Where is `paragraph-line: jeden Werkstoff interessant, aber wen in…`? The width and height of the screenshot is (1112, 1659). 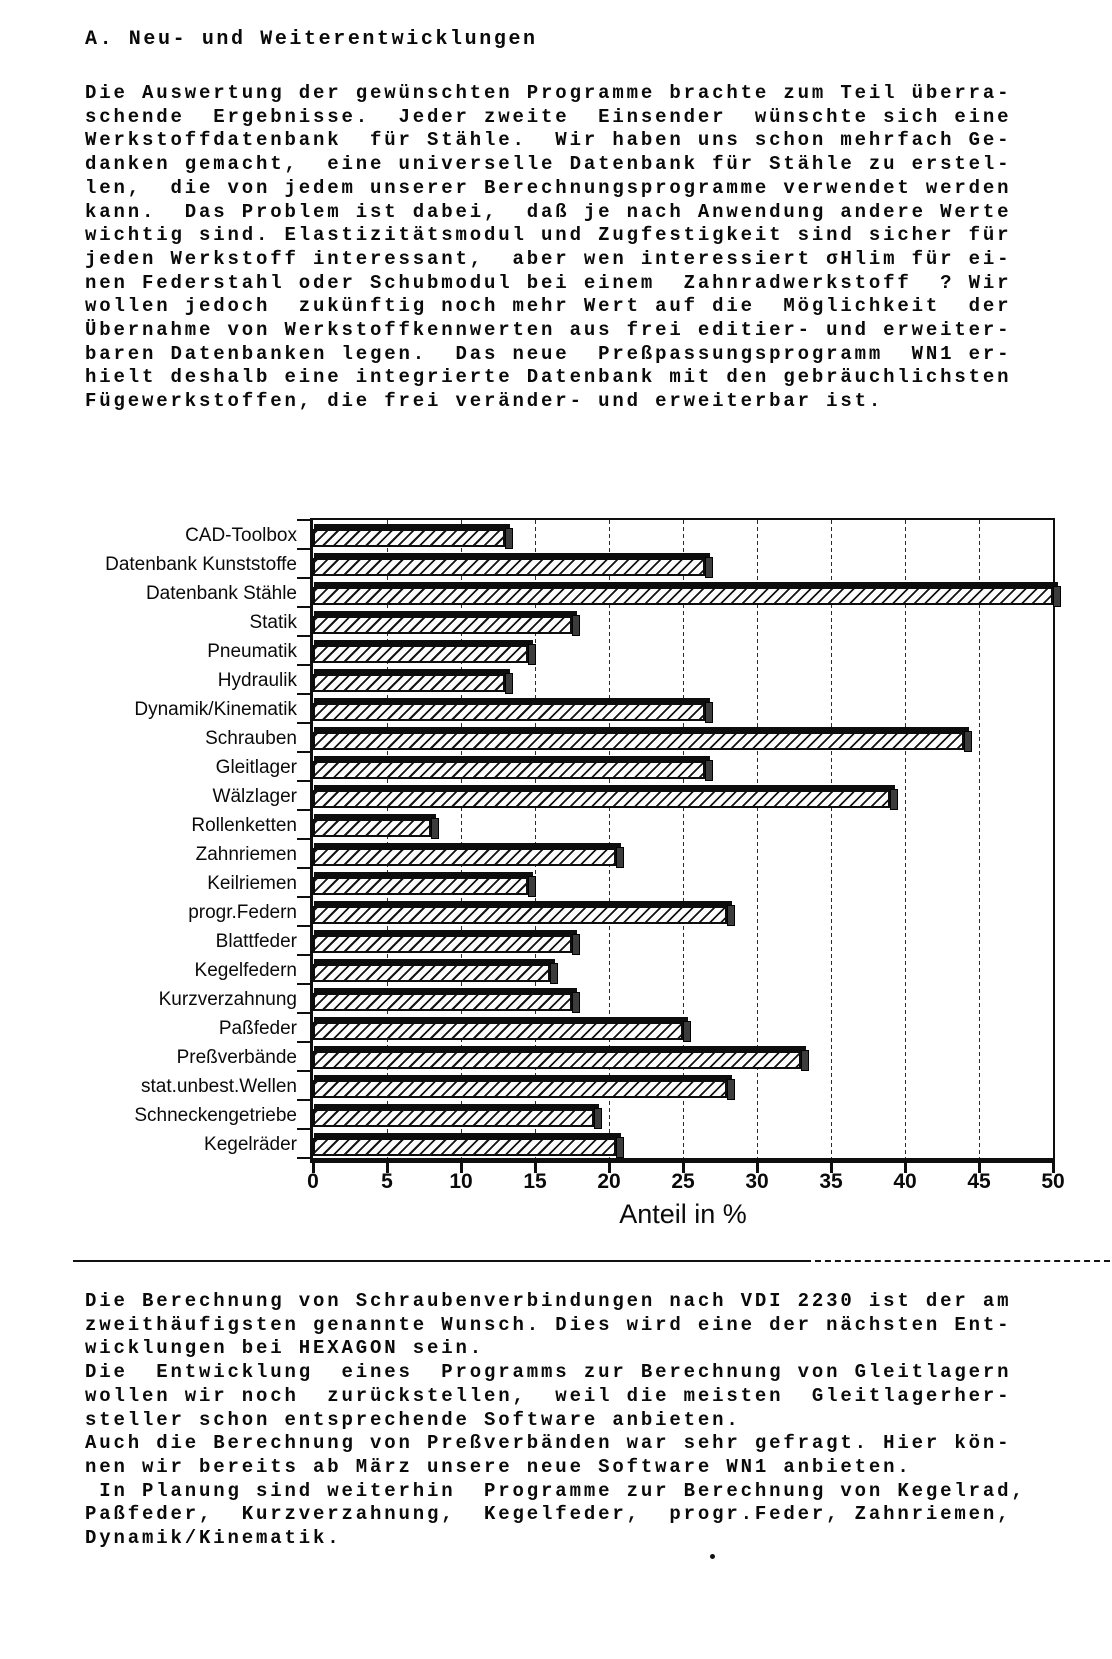
paragraph-line: jeden Werkstoff interessant, aber wen in… is located at coordinates (548, 258).